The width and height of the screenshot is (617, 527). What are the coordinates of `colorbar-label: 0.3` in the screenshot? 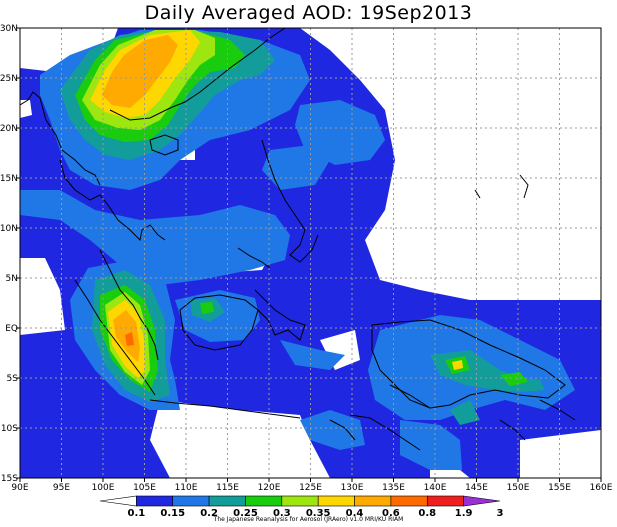 It's located at (282, 513).